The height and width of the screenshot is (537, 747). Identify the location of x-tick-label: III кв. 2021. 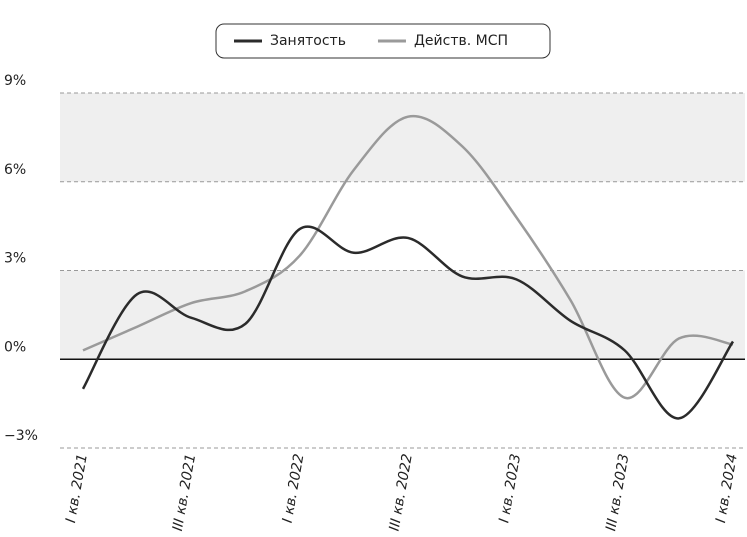
(184, 493).